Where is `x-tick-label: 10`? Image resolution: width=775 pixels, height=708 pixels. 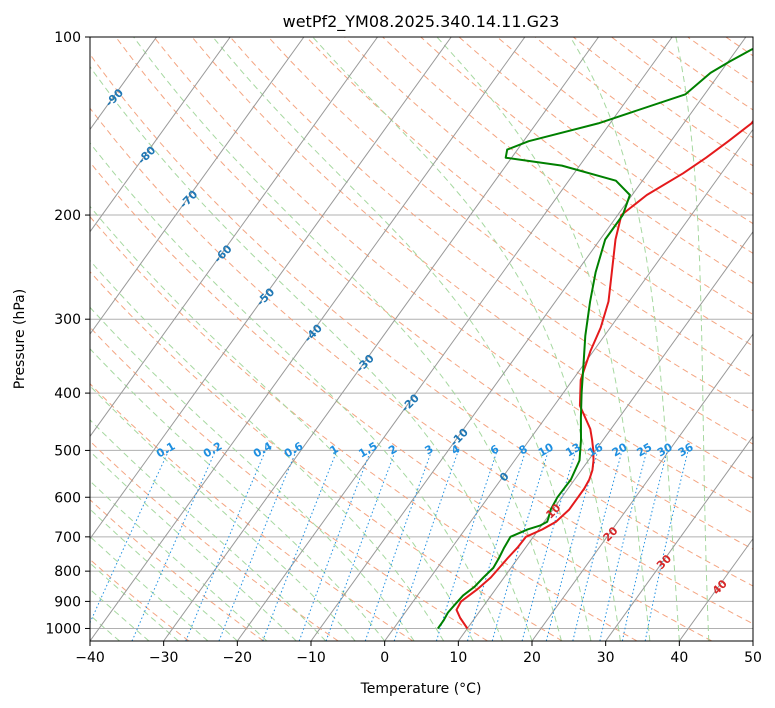 x-tick-label: 10 is located at coordinates (458, 658).